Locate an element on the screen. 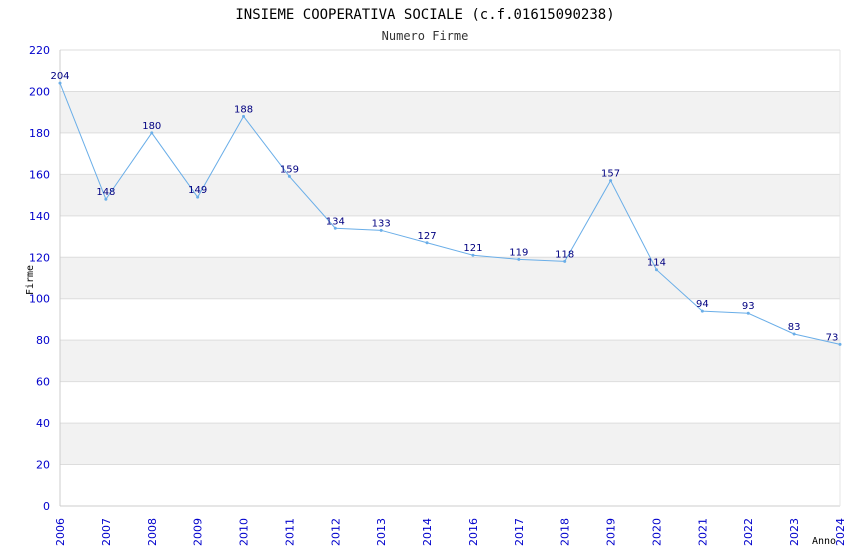 Image resolution: width=850 pixels, height=550 pixels. y-tick-label: 160 is located at coordinates (39, 174).